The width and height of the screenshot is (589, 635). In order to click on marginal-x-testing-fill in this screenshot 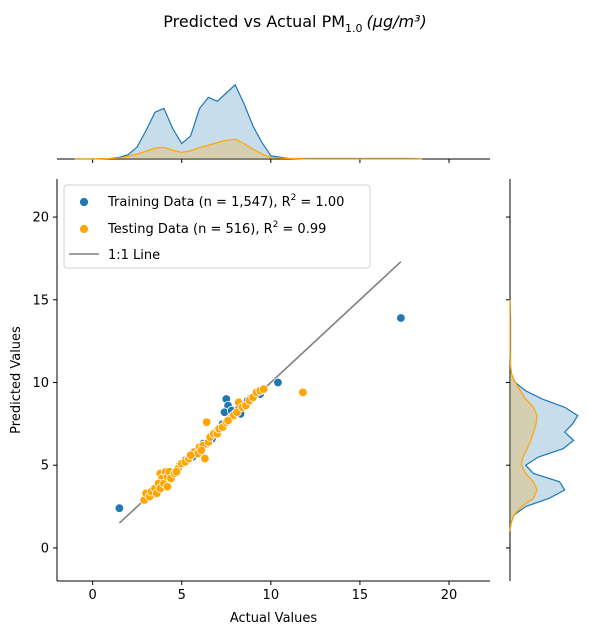, I will do `click(248, 149)`.